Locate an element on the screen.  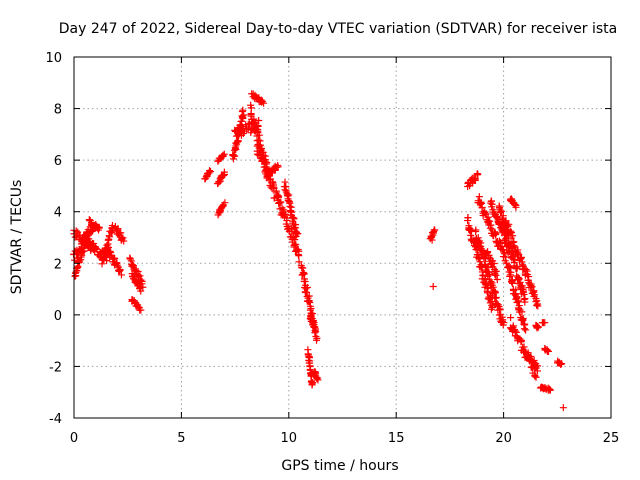
x-tick-label: 10 is located at coordinates (289, 438).